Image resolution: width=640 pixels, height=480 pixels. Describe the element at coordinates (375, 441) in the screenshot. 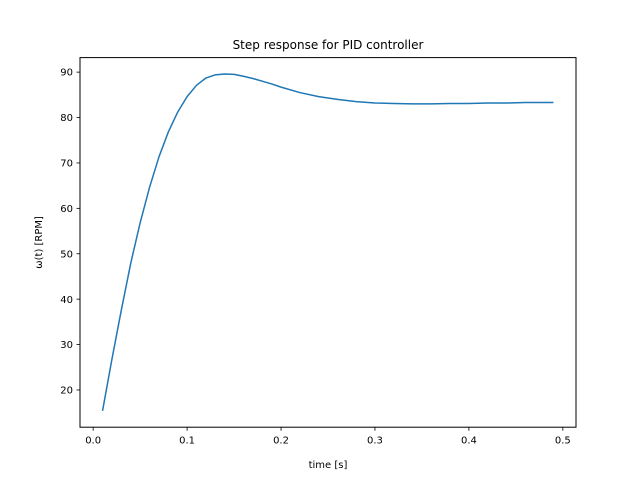

I see `x-tick-label: 0.3` at that location.